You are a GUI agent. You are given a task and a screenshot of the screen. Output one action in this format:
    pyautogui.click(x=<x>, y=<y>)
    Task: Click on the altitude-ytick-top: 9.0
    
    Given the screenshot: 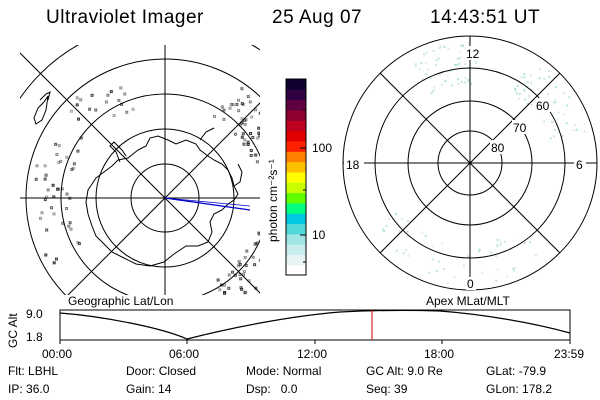 What is the action you would take?
    pyautogui.click(x=34, y=314)
    